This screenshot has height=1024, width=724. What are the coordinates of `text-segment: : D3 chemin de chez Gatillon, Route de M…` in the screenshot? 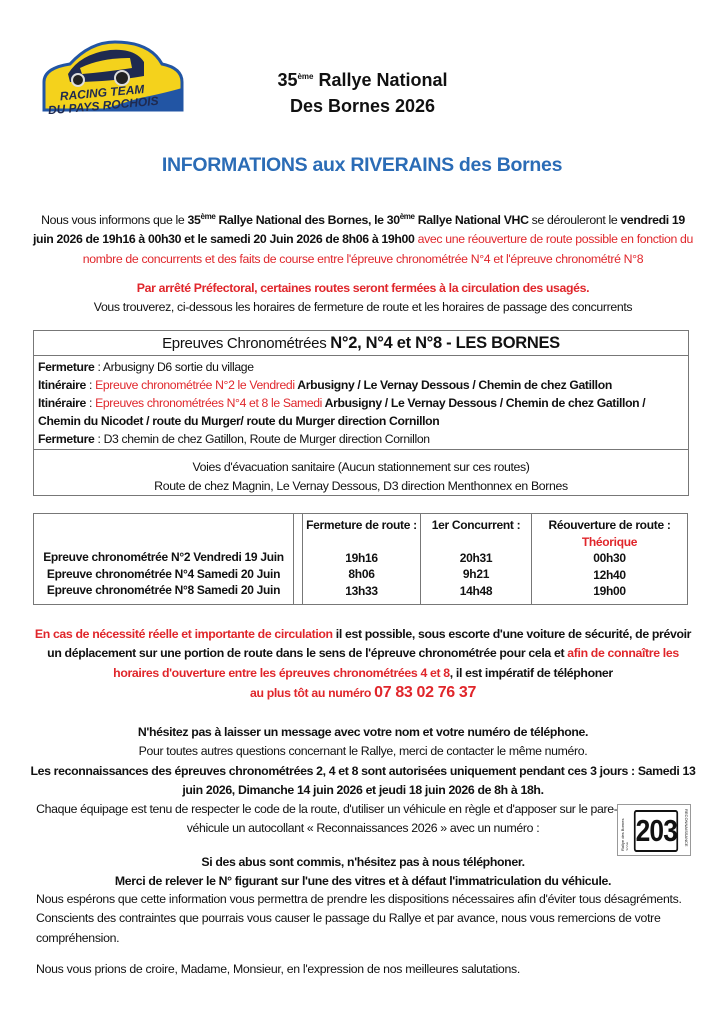 It's located at (262, 439).